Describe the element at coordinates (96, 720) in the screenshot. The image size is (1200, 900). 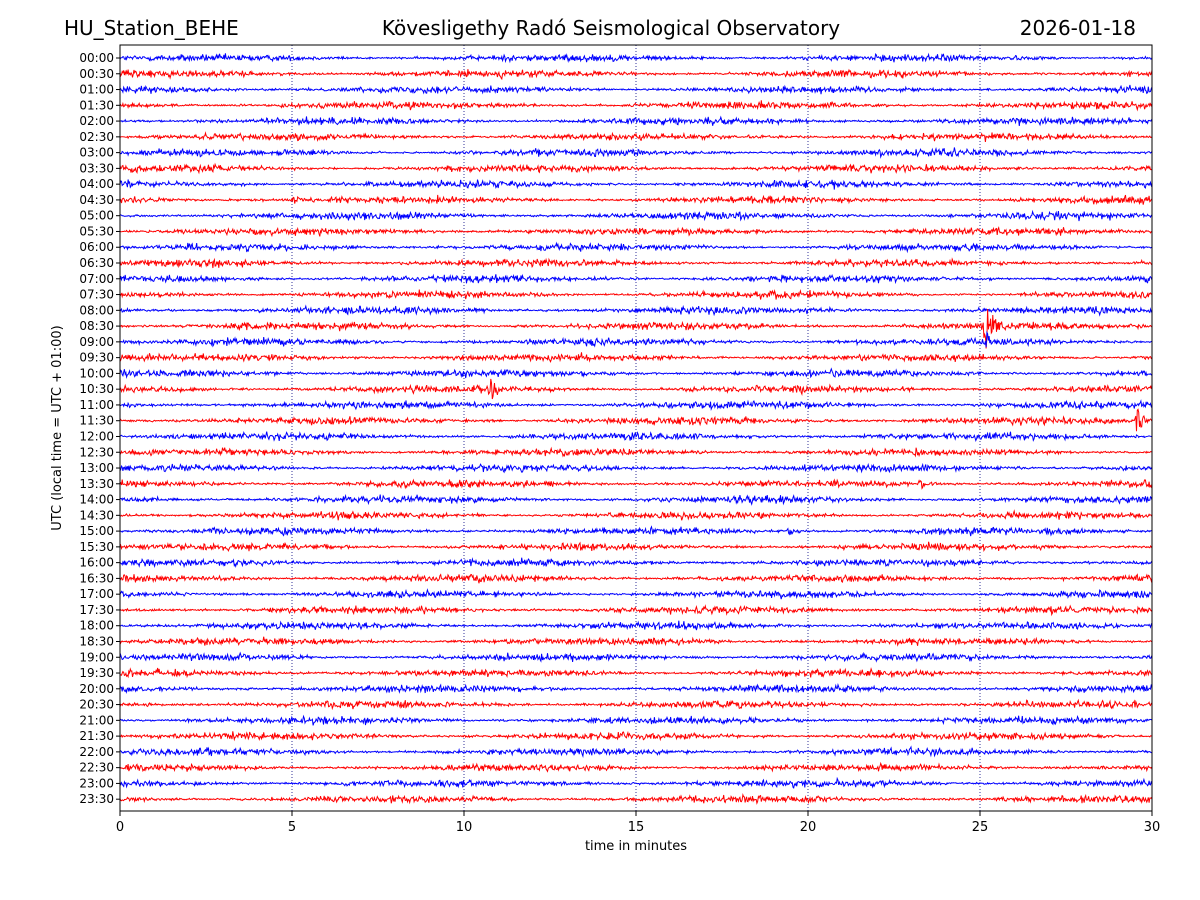
I see `y-tick-label-21:00: 21:00` at that location.